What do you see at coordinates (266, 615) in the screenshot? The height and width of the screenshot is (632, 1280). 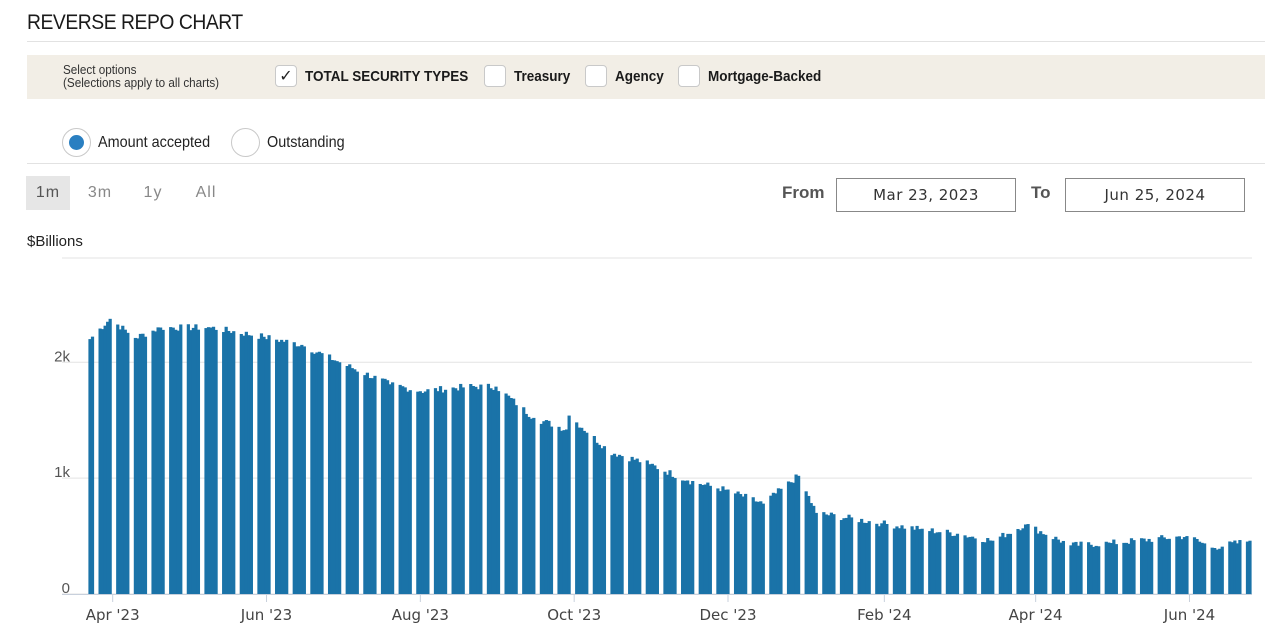 I see `x-tick-label: Jun '23` at bounding box center [266, 615].